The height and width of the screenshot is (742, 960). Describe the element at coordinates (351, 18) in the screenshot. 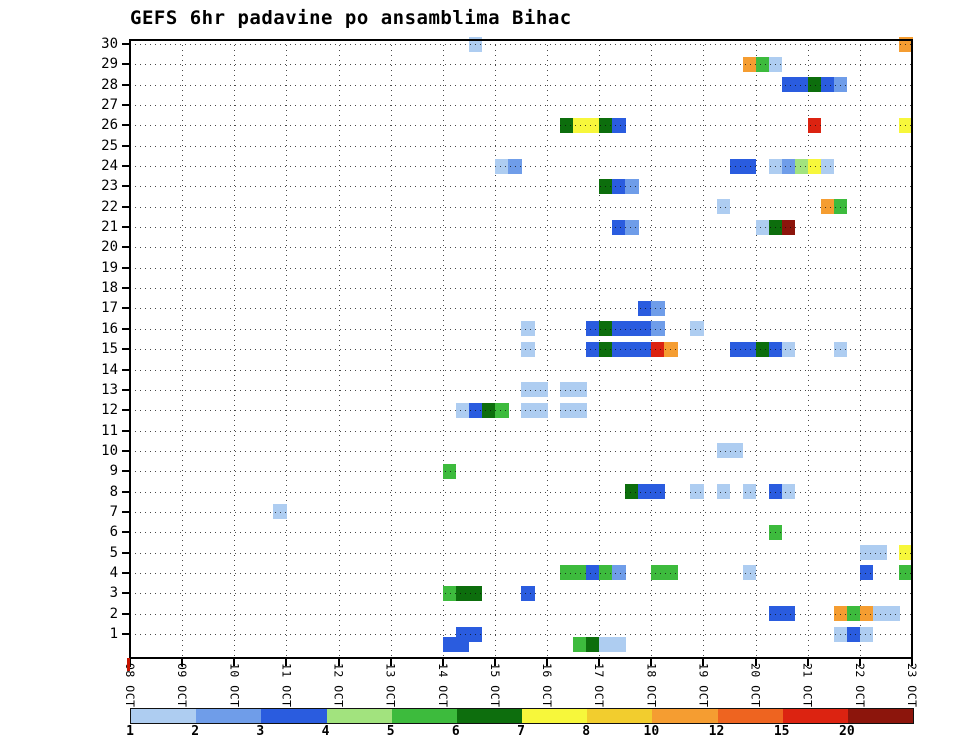

I see `chart-title: GEFS 6hr padavine po ansamblima Bihac` at that location.